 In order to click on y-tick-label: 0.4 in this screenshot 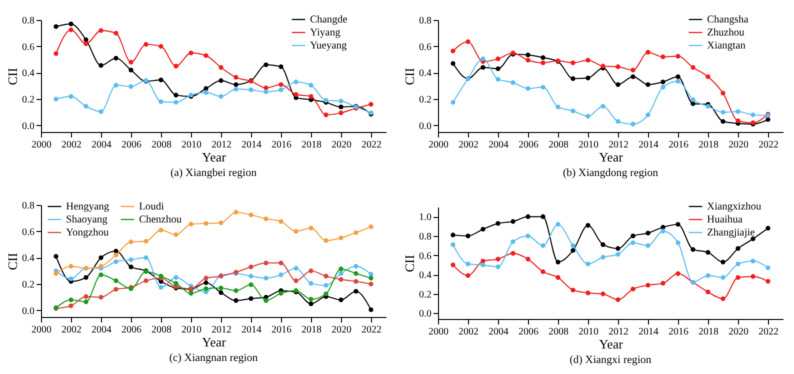, I will do `click(425, 276)`.